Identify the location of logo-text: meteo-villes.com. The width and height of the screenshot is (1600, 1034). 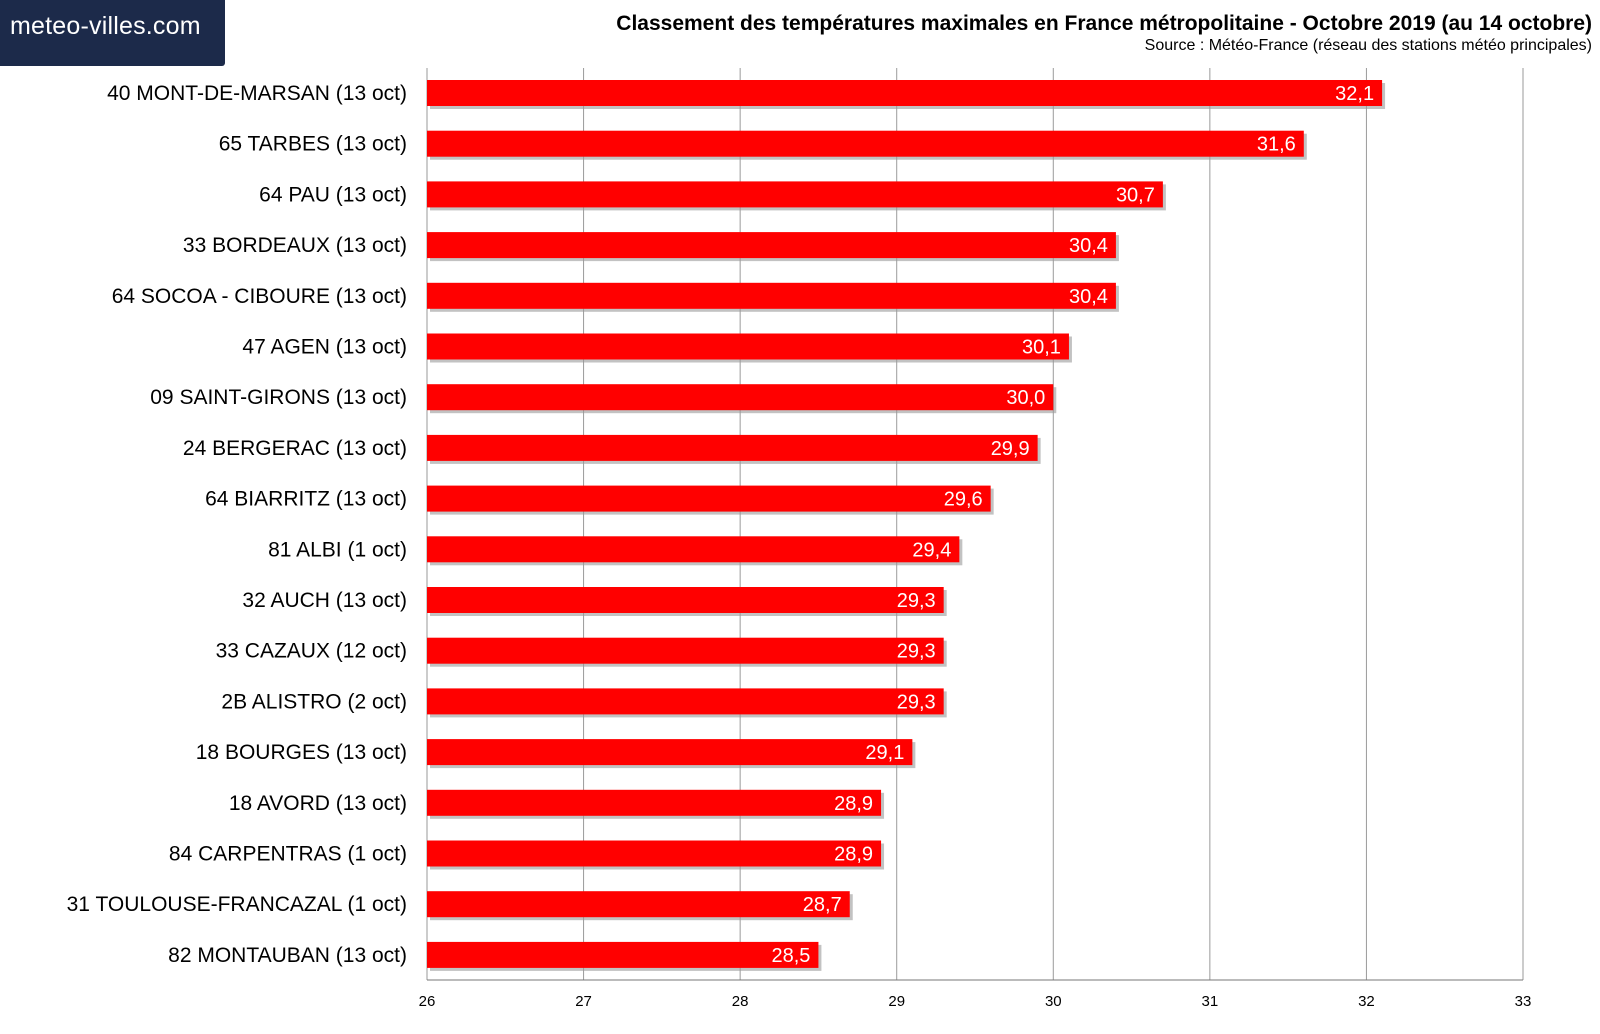
(105, 26).